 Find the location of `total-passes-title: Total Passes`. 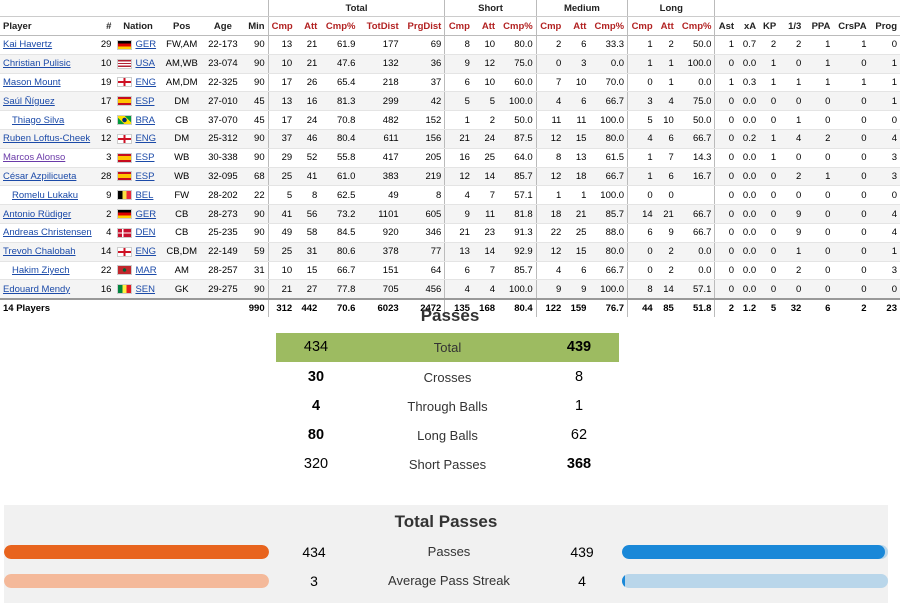

total-passes-title: Total Passes is located at coordinates (446, 521).